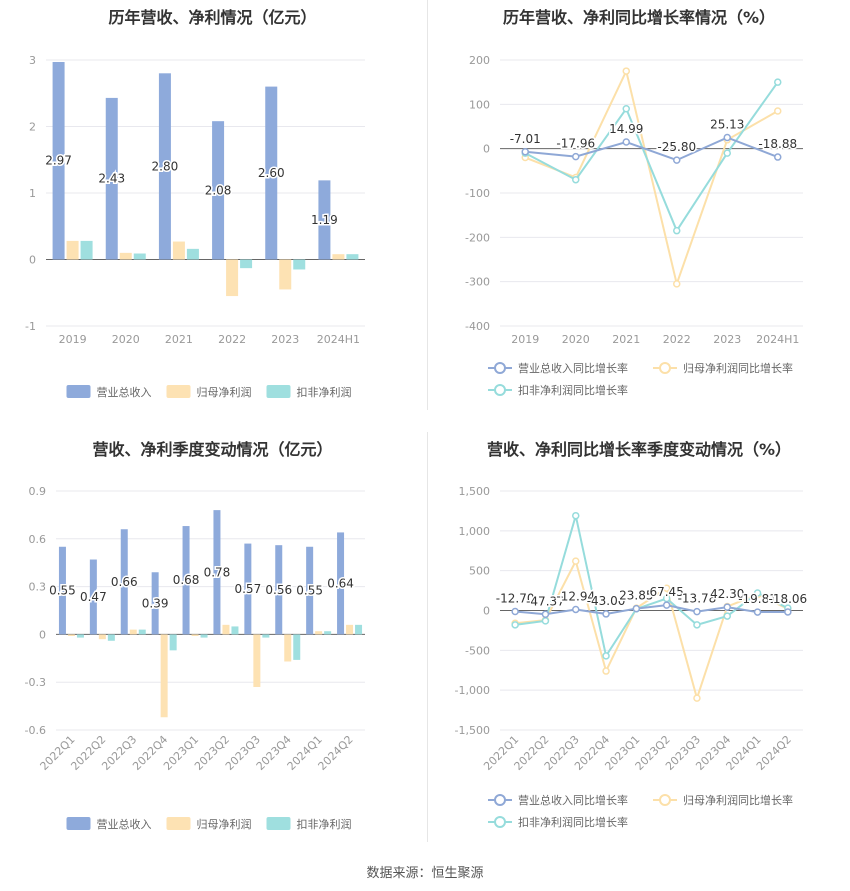 The width and height of the screenshot is (850, 891). Describe the element at coordinates (639, 17) in the screenshot. I see `chart-title-annual-line: 历年营收、净利同比增长率情况（%）` at that location.